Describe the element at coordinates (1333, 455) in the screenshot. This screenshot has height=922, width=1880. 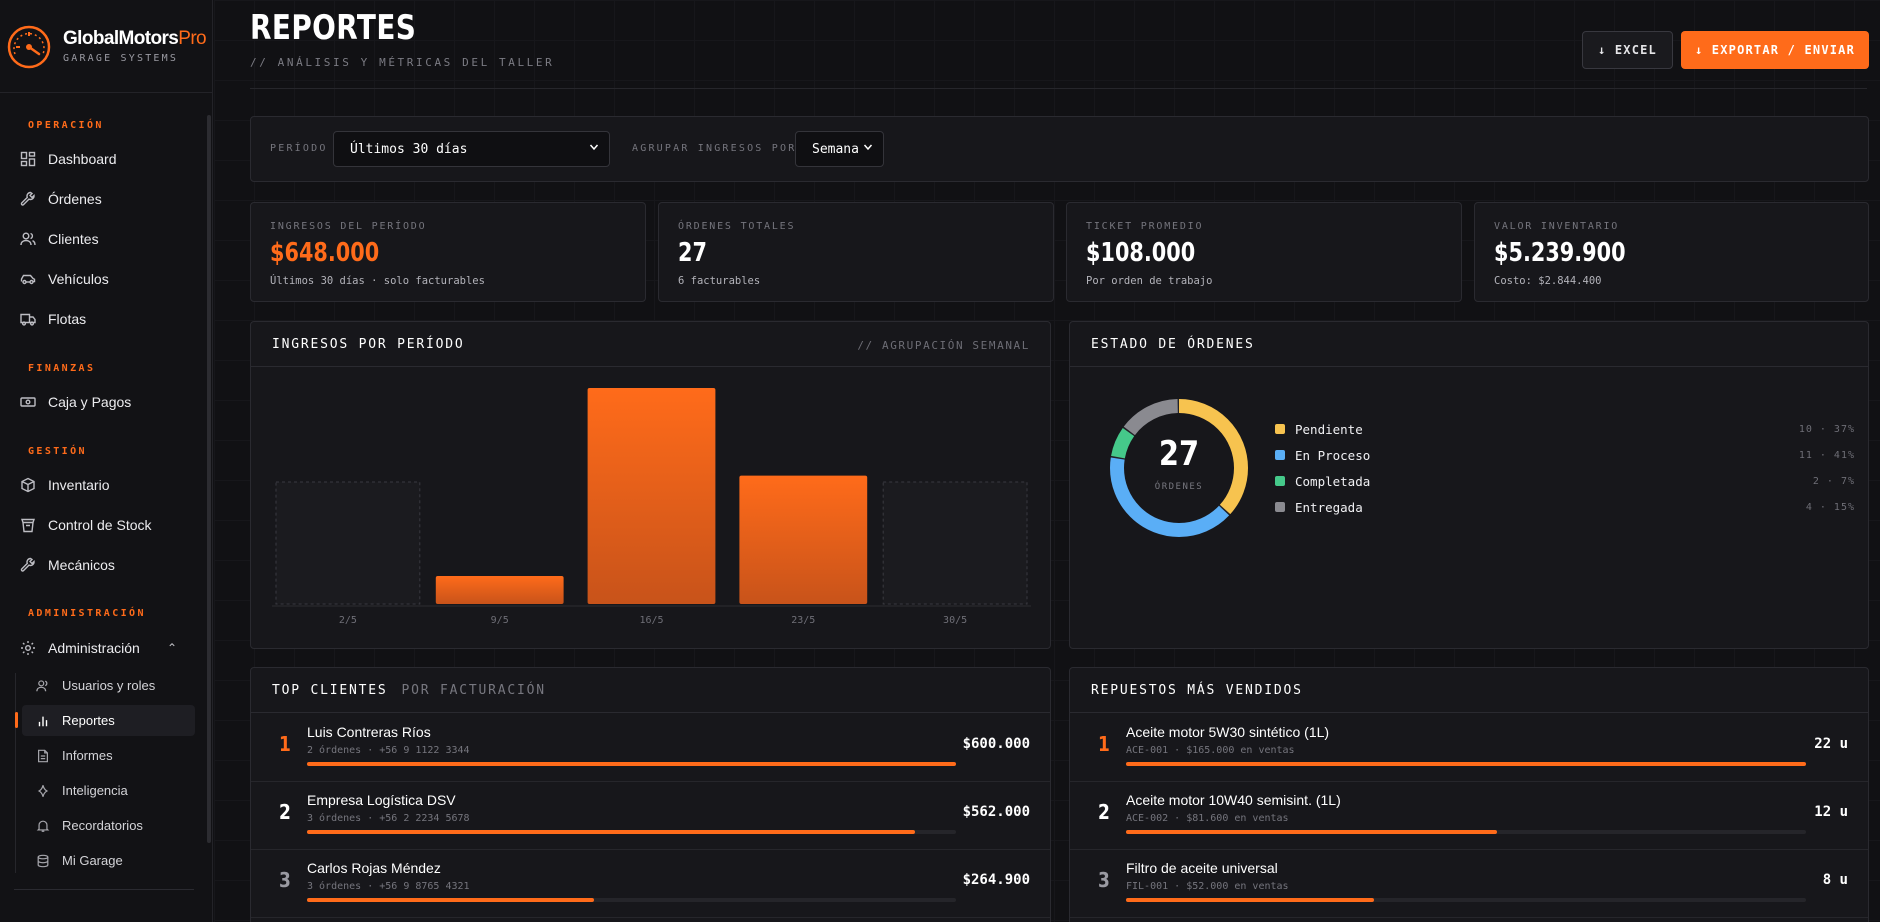
I see `legend-label: En Proceso` at that location.